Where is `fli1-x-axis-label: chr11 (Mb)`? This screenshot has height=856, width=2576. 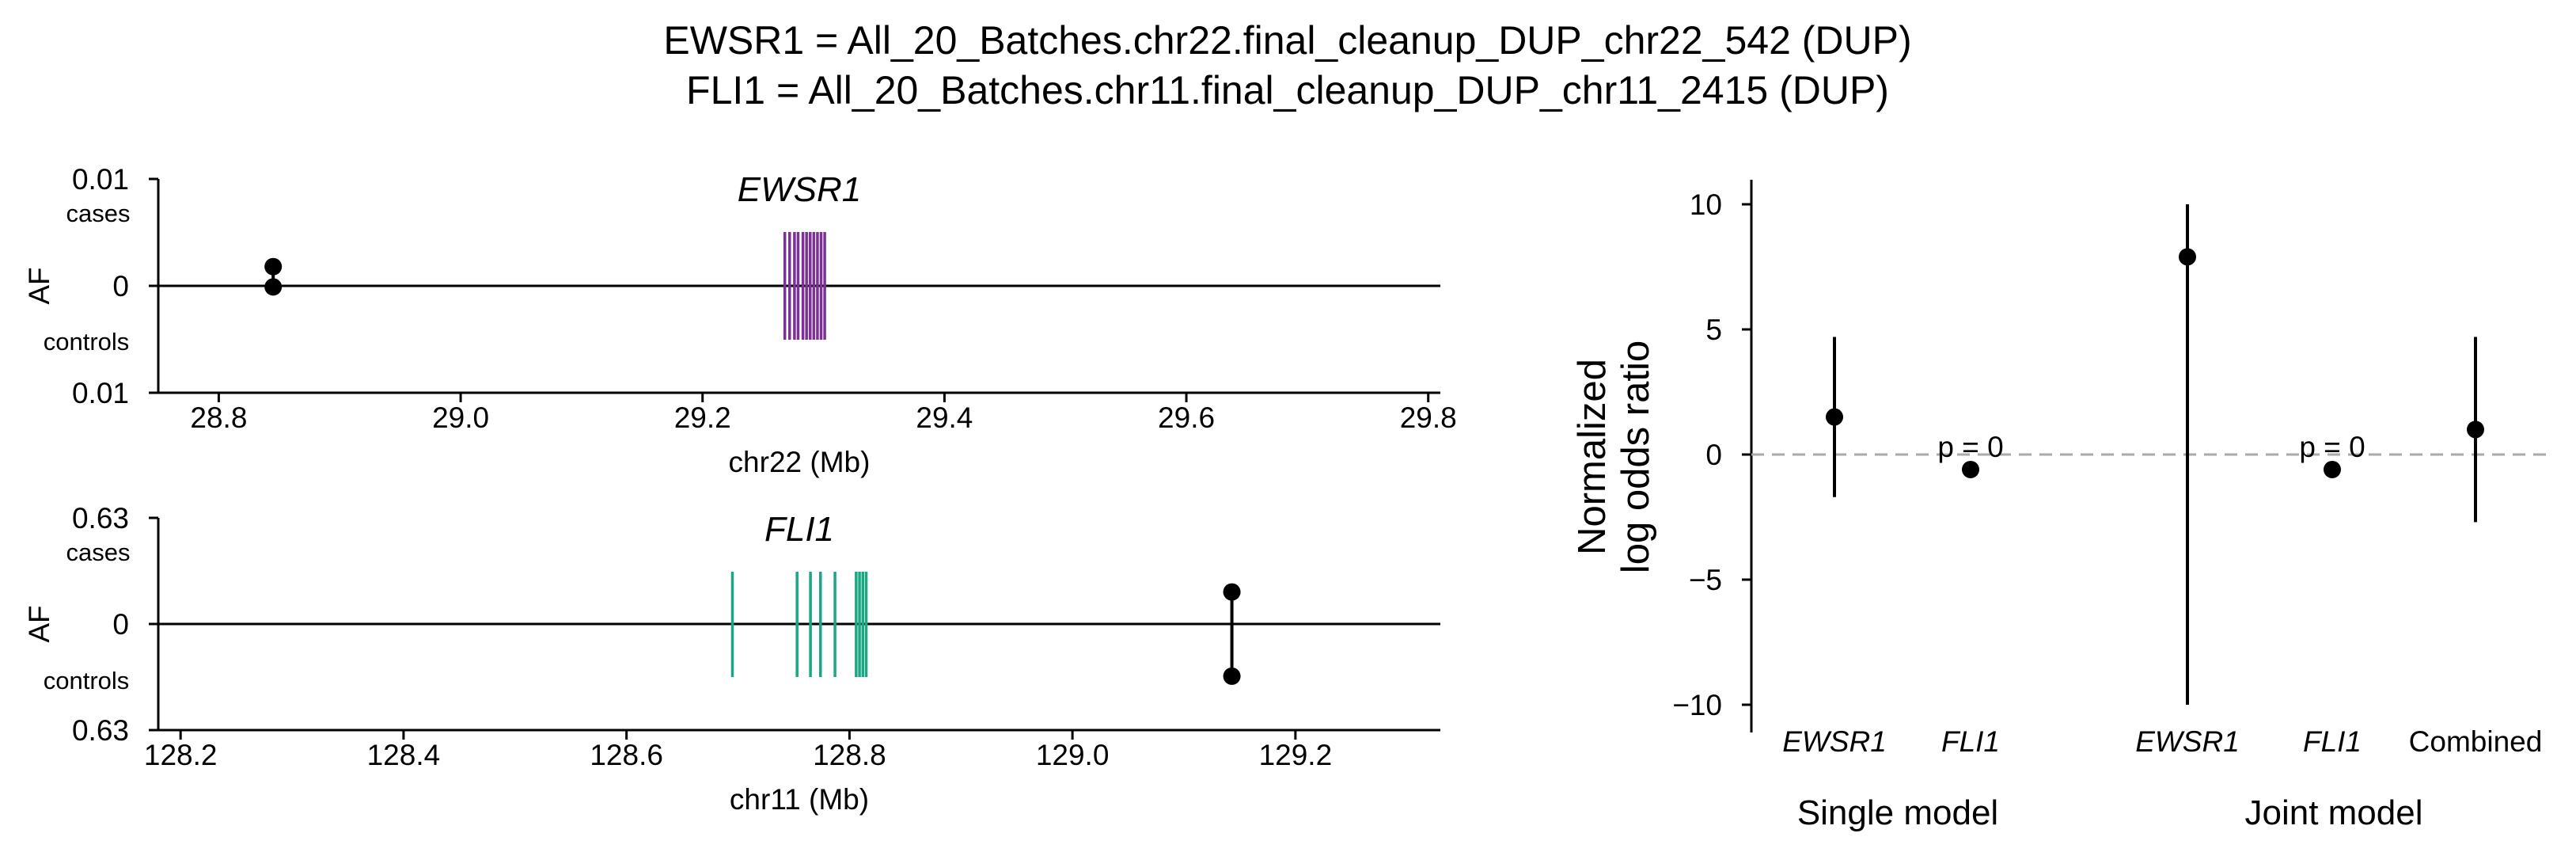 fli1-x-axis-label: chr11 (Mb) is located at coordinates (799, 799).